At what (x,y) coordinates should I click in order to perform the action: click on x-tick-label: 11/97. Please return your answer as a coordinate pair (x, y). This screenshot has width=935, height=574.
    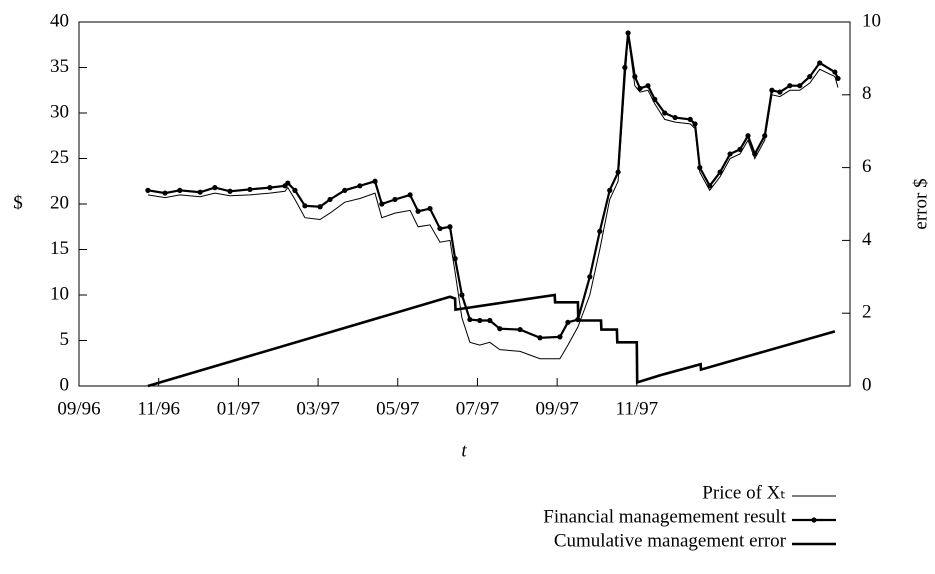
    Looking at the image, I should click on (637, 408).